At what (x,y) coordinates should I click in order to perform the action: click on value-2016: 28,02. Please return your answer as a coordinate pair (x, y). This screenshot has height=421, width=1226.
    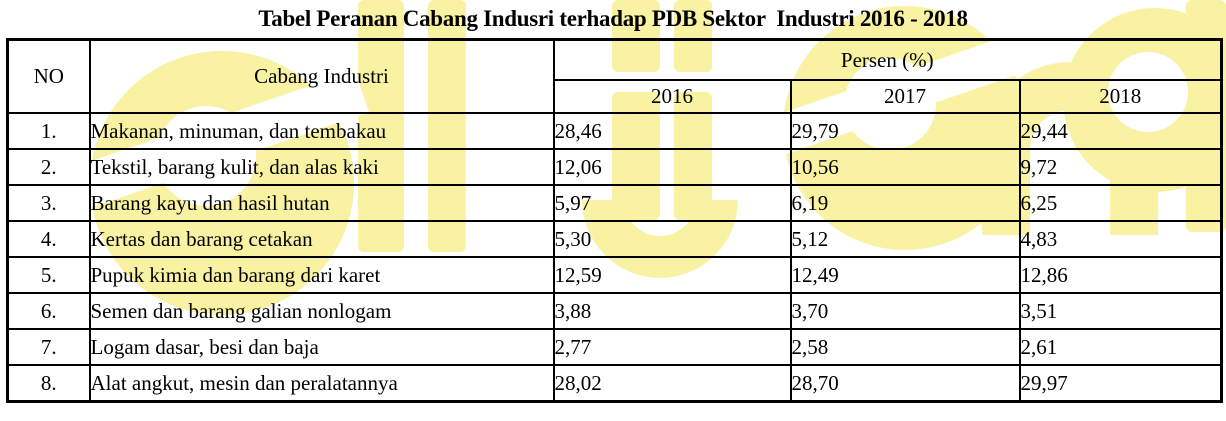
    Looking at the image, I should click on (672, 383).